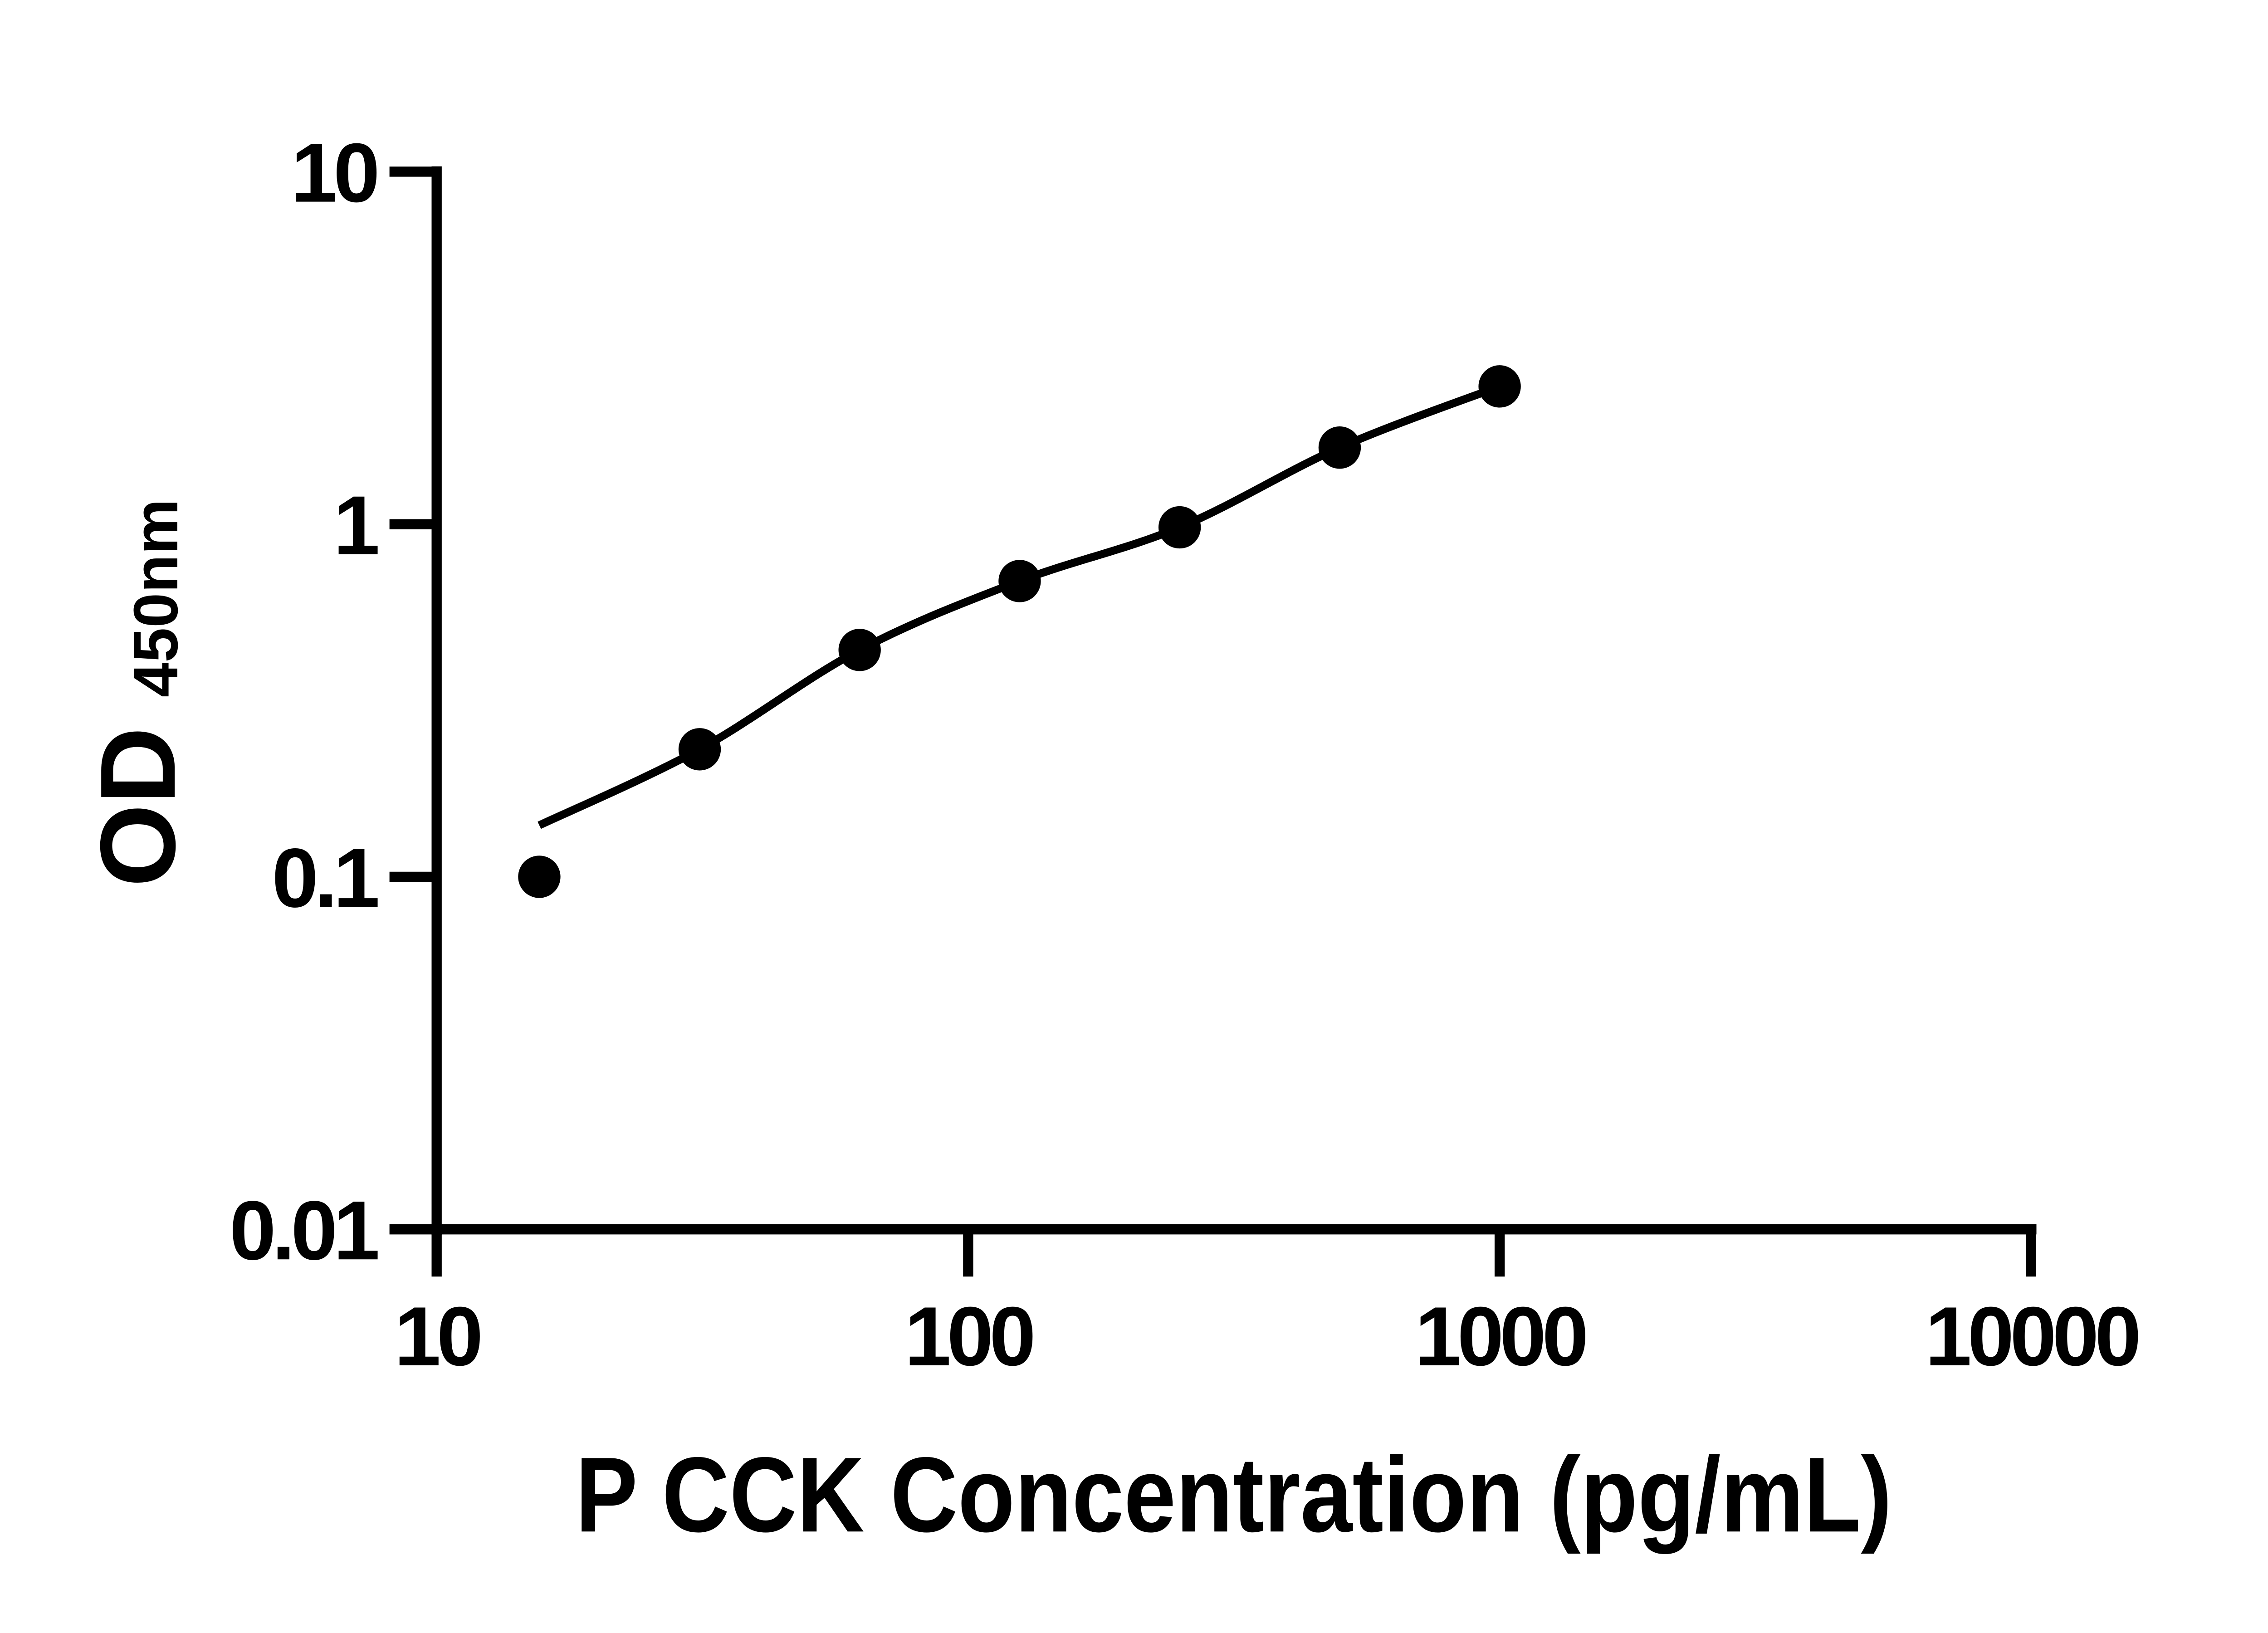  What do you see at coordinates (1500, 1337) in the screenshot?
I see `x-tick-label: 1000` at bounding box center [1500, 1337].